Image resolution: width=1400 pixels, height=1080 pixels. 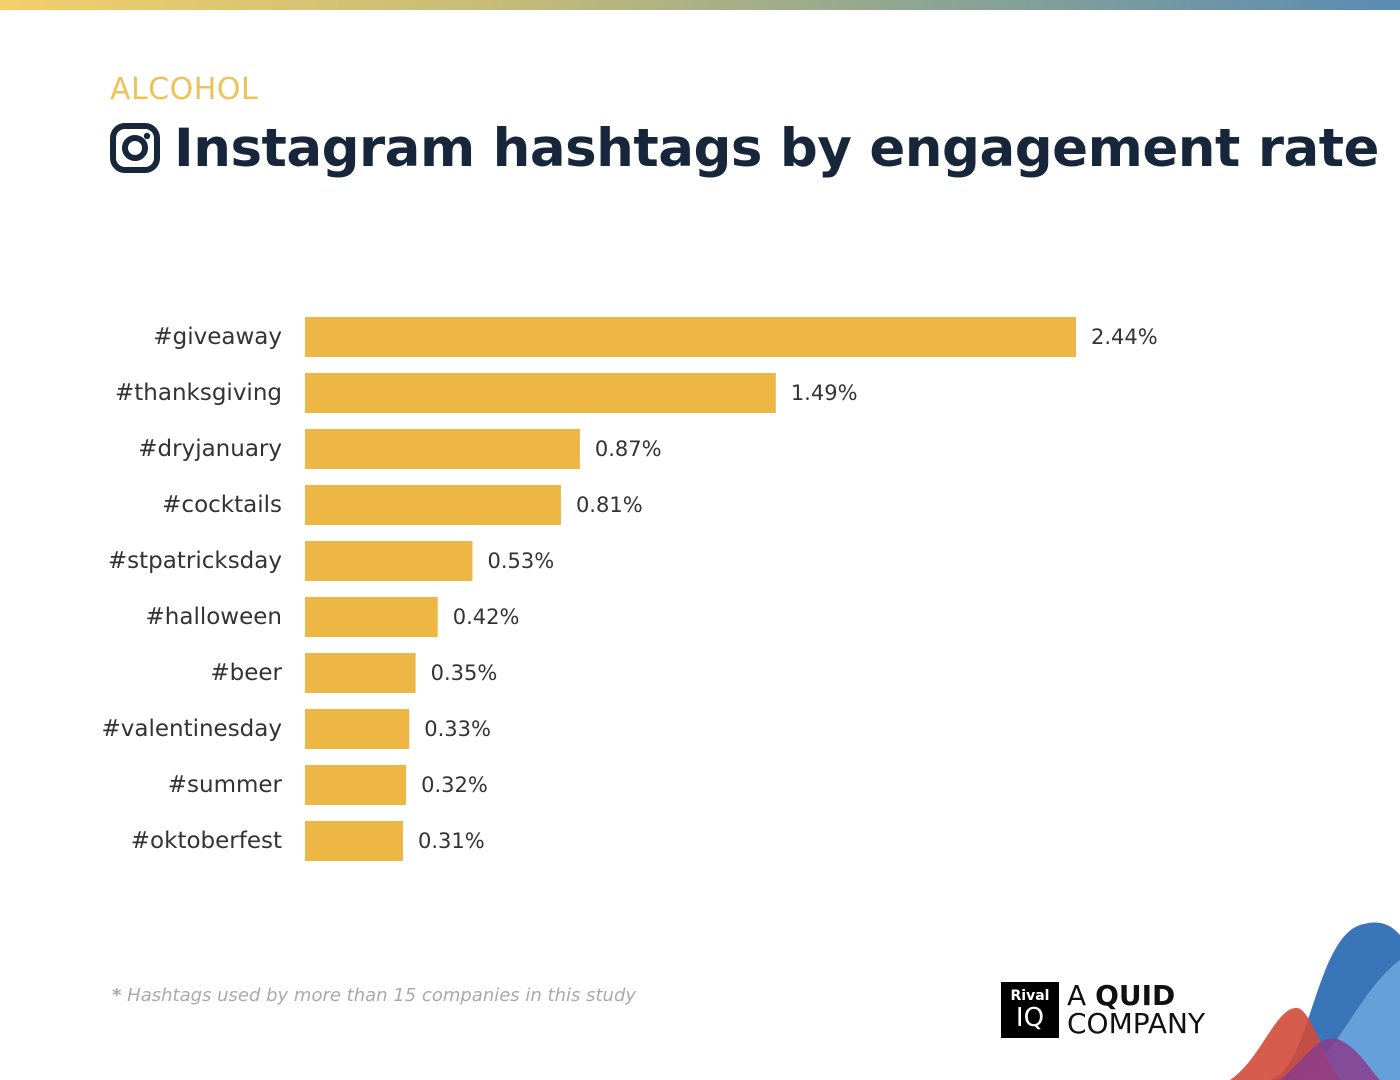 I want to click on value-label-6: 0.35%, so click(x=464, y=673).